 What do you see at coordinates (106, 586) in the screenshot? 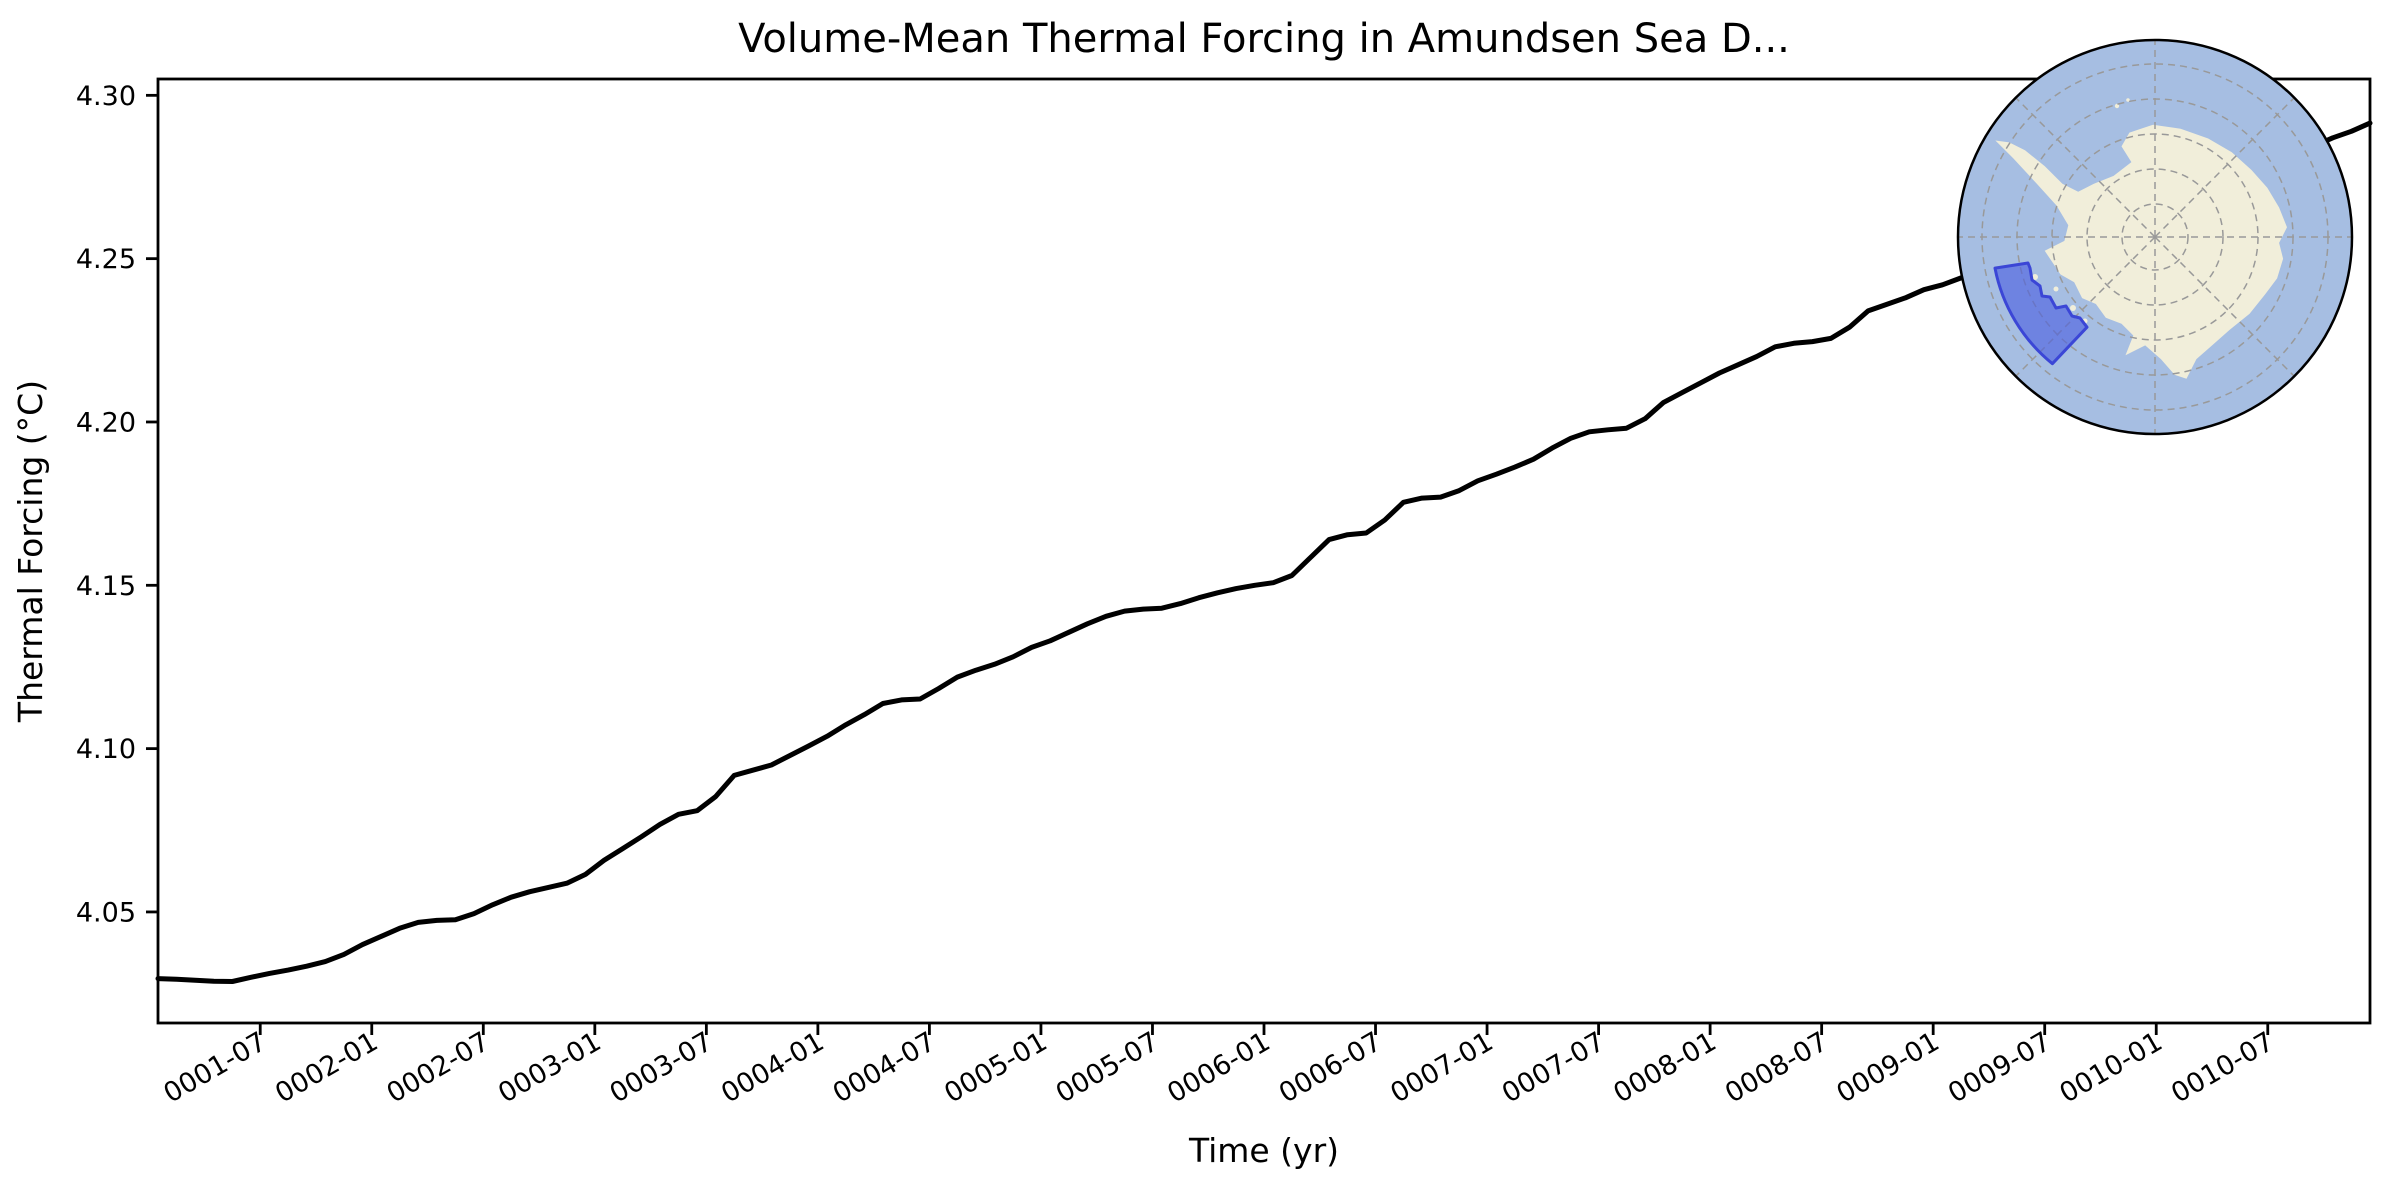
I see `y-tick-label: 4.15` at bounding box center [106, 586].